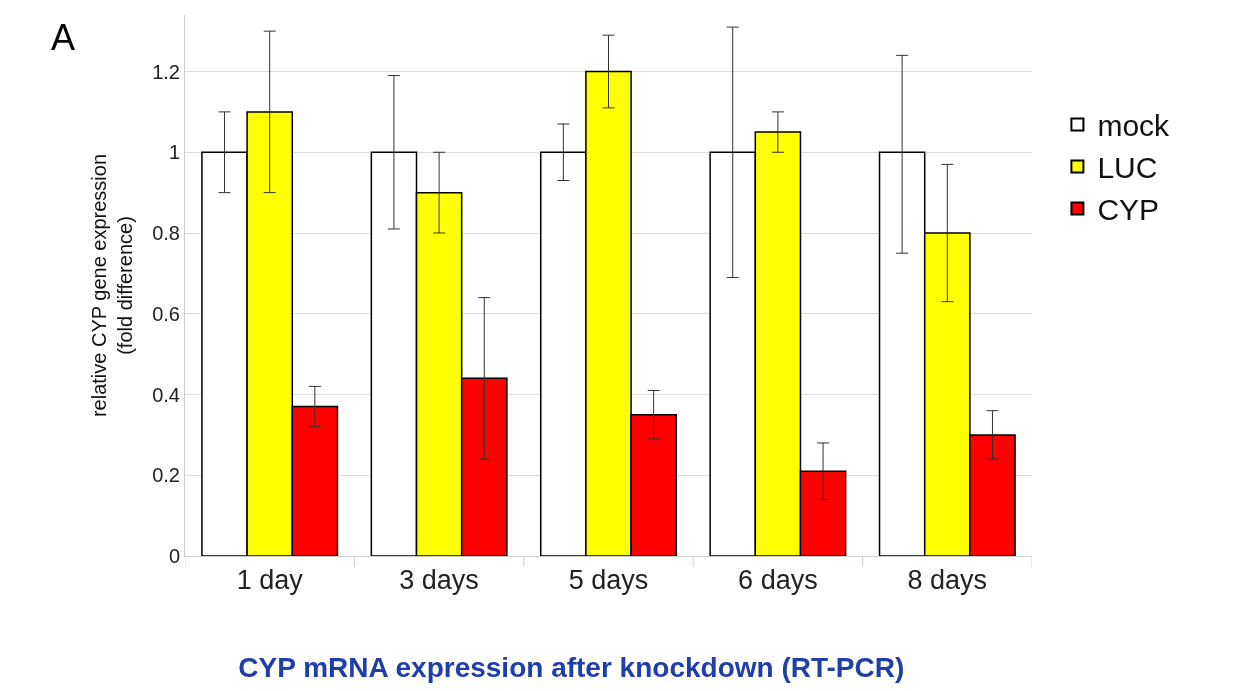  Describe the element at coordinates (1134, 126) in the screenshot. I see `legend-label: mock` at that location.